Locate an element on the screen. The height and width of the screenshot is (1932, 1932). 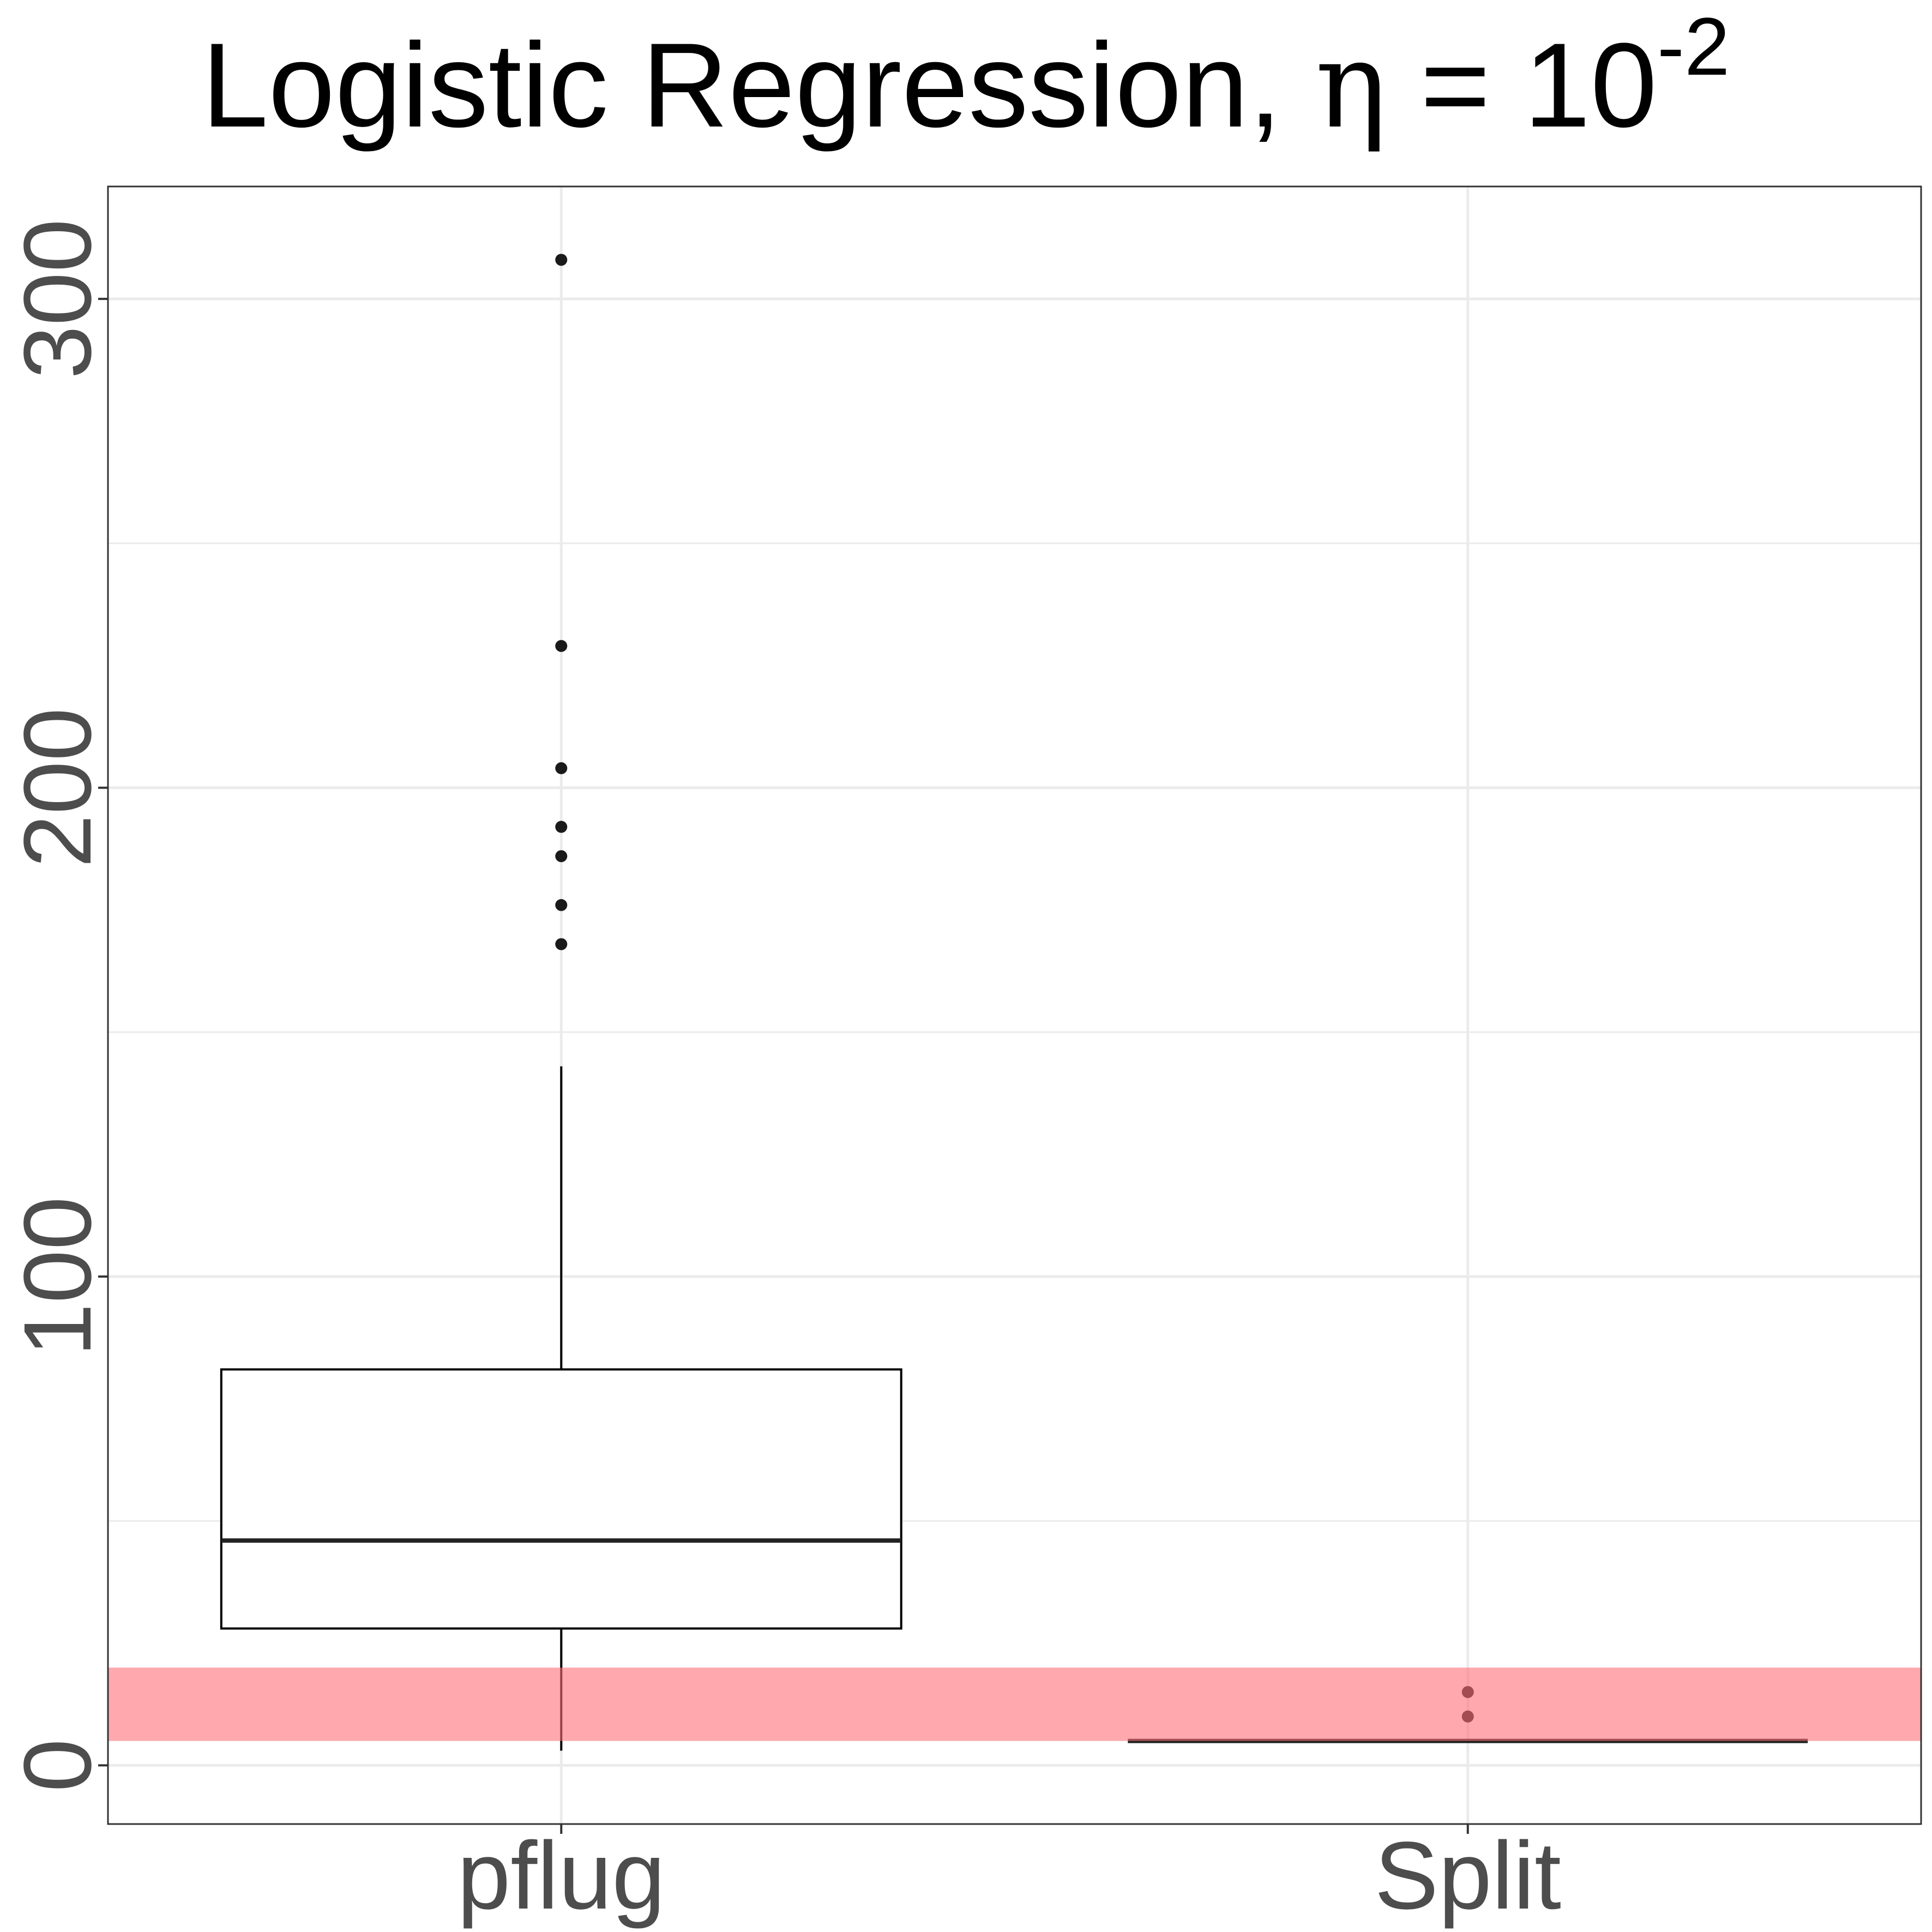
chart-title-main: Logistic Regression, is located at coordinates (758, 85).